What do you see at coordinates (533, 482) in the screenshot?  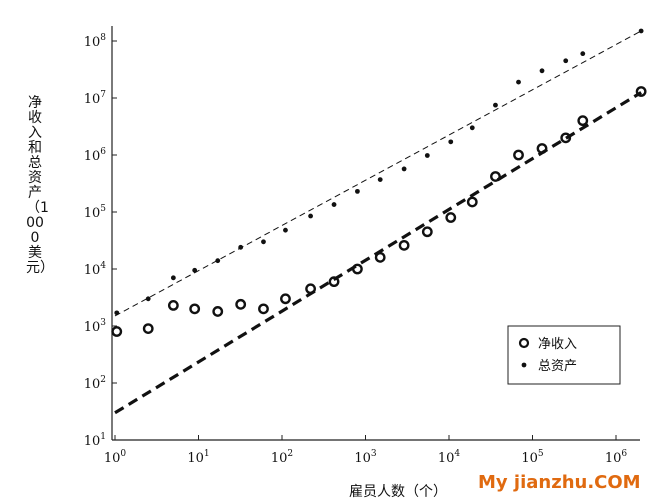 I see `watermark-text: My jianzhu` at bounding box center [533, 482].